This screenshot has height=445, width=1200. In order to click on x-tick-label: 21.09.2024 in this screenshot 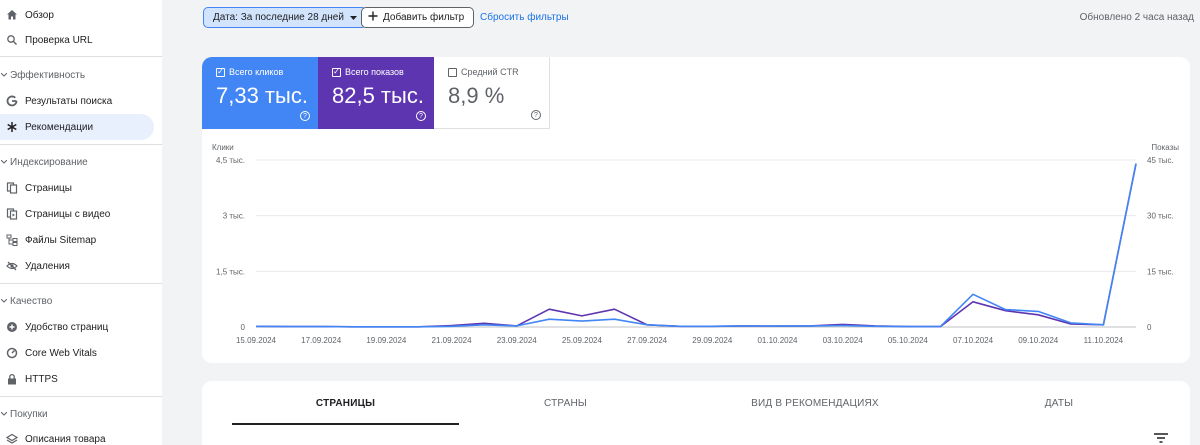, I will do `click(452, 340)`.